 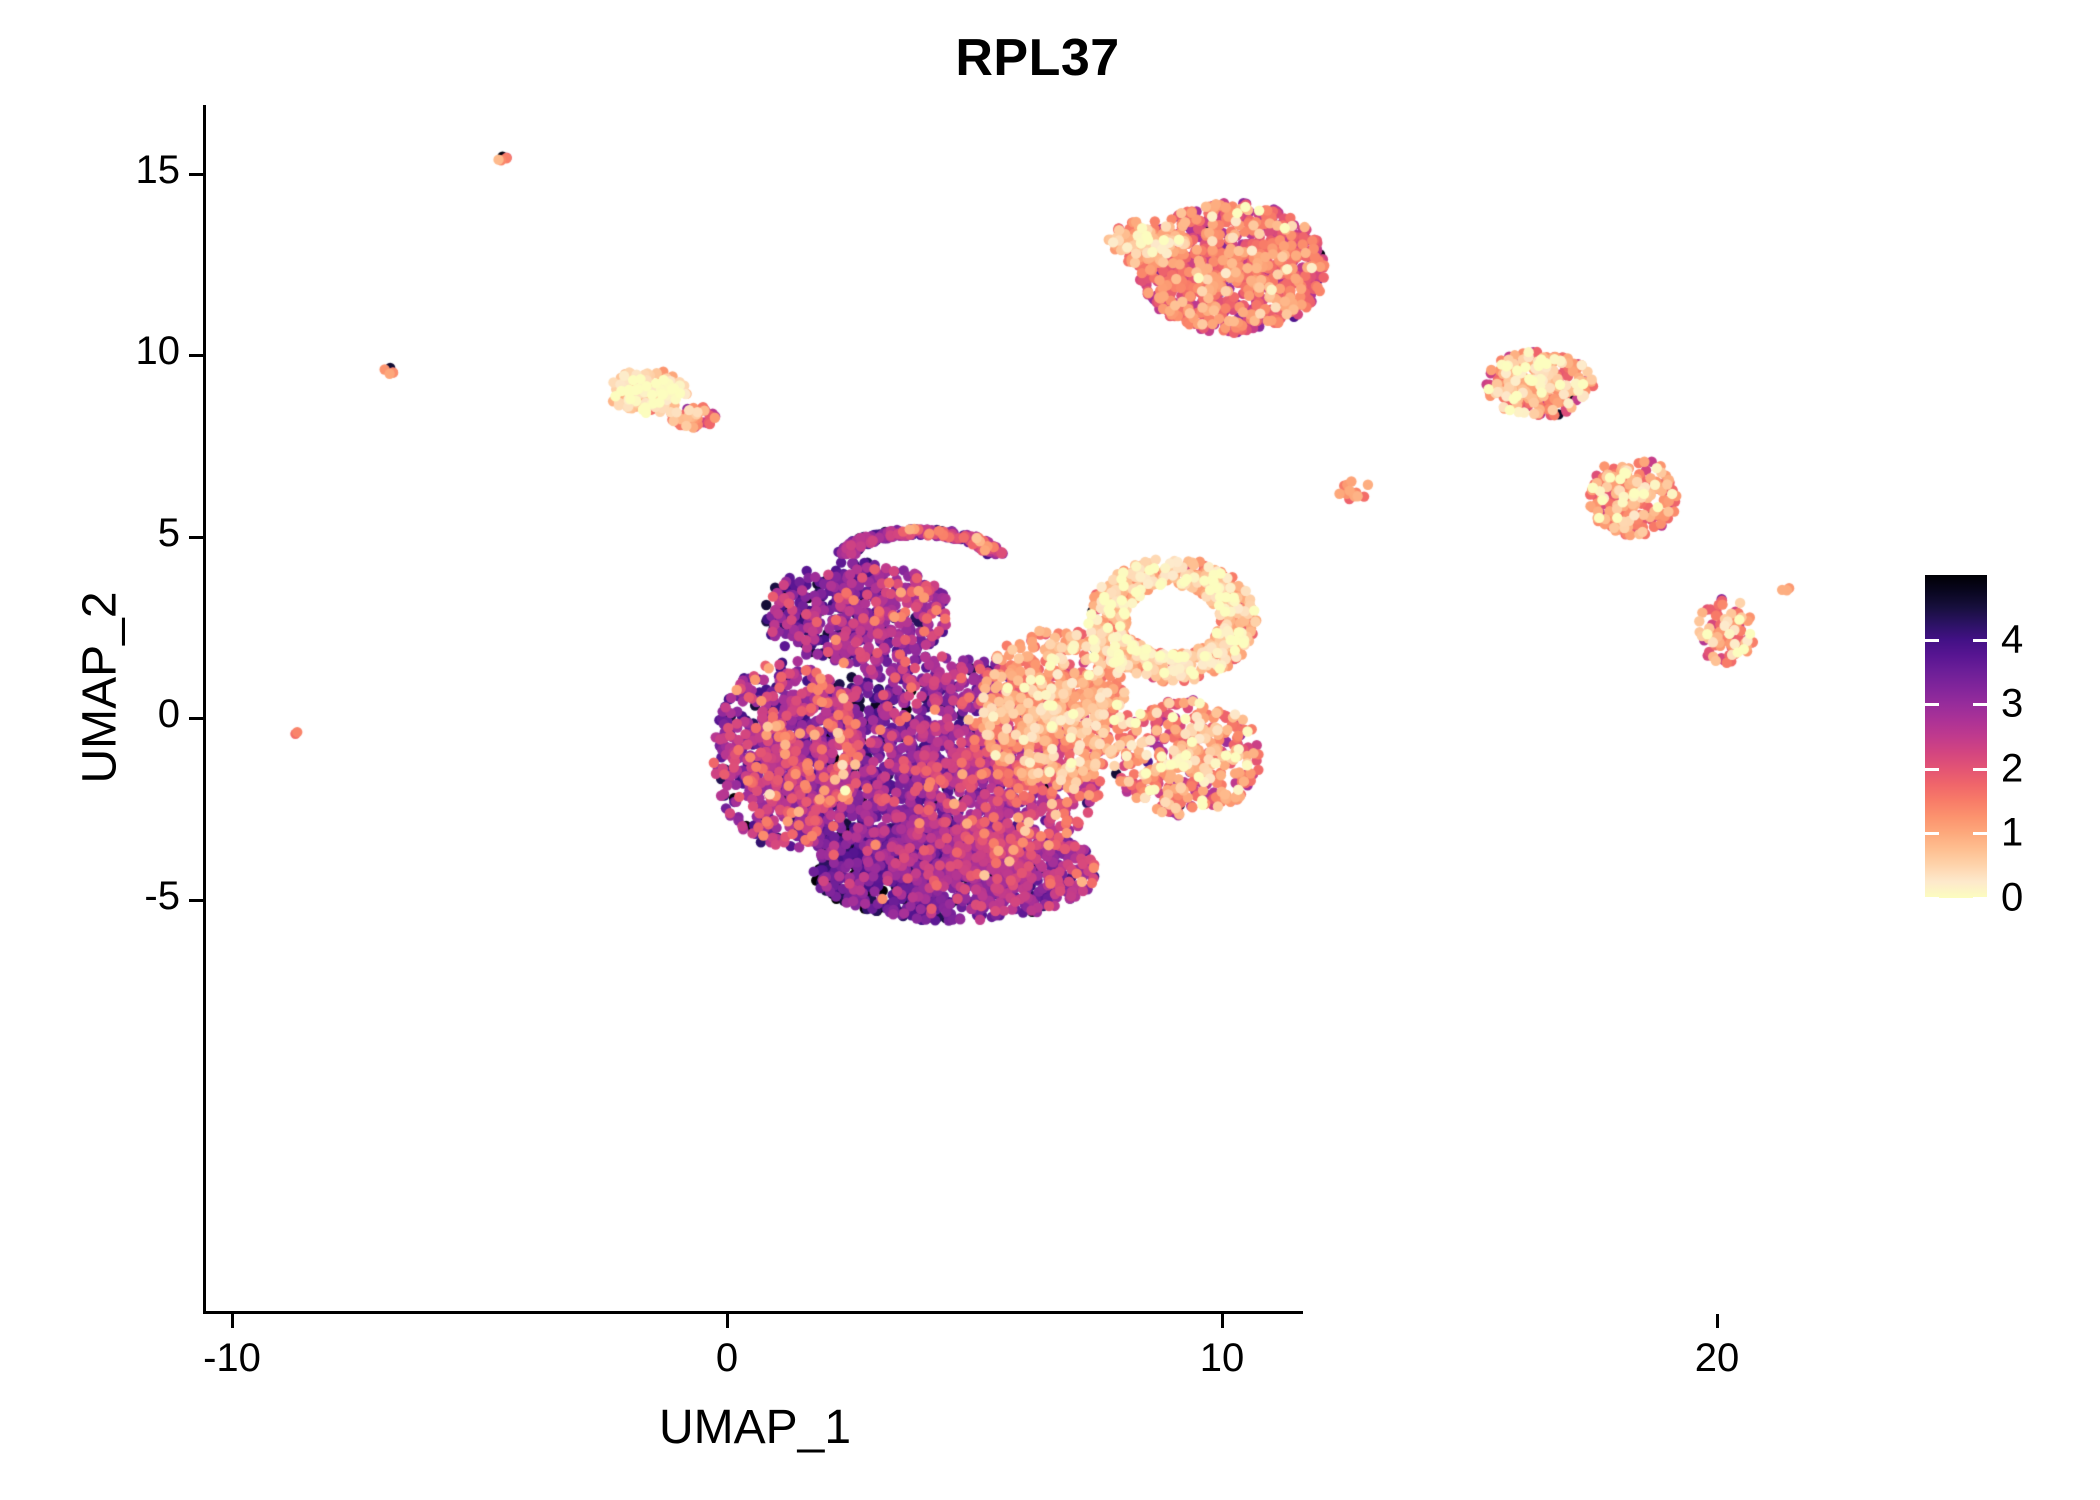 I want to click on x-tick-label: -10, so click(x=232, y=1358).